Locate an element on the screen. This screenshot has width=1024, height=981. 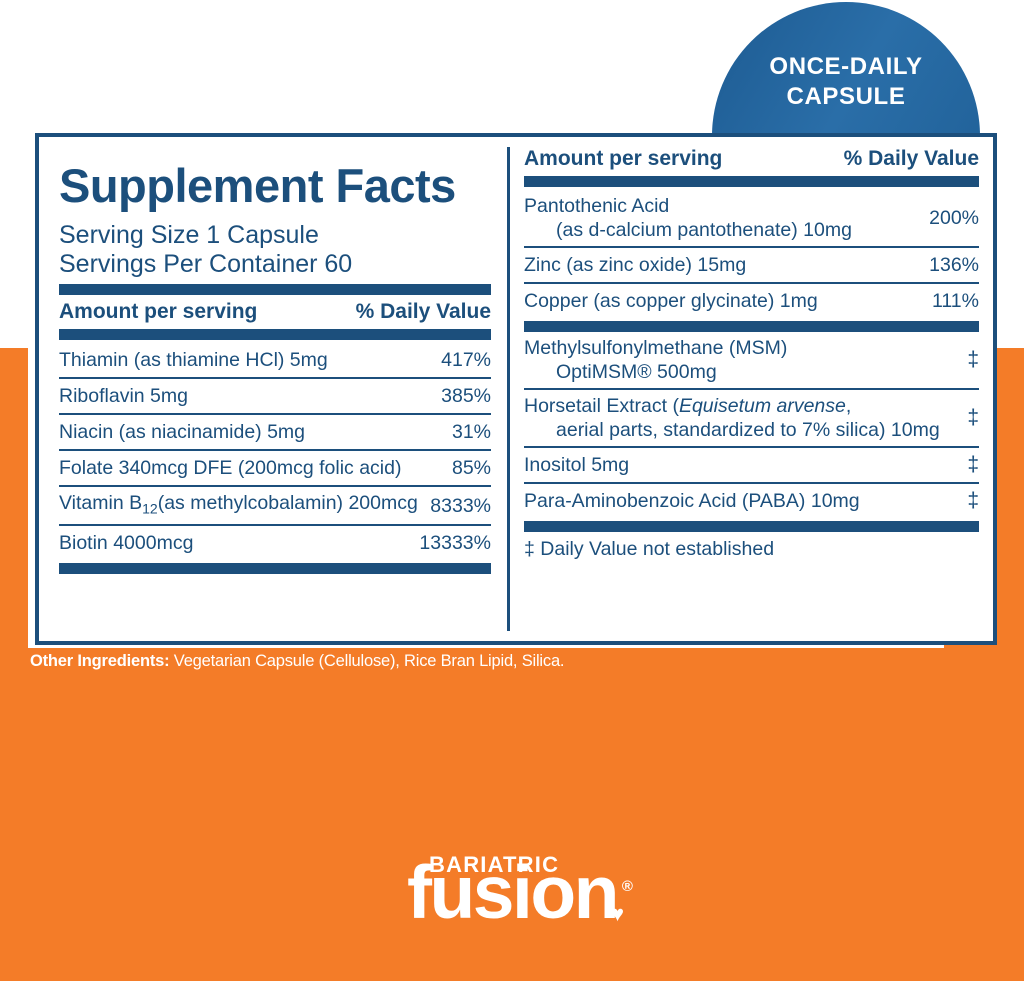
right-column-mid-bar is located at coordinates (751, 326).